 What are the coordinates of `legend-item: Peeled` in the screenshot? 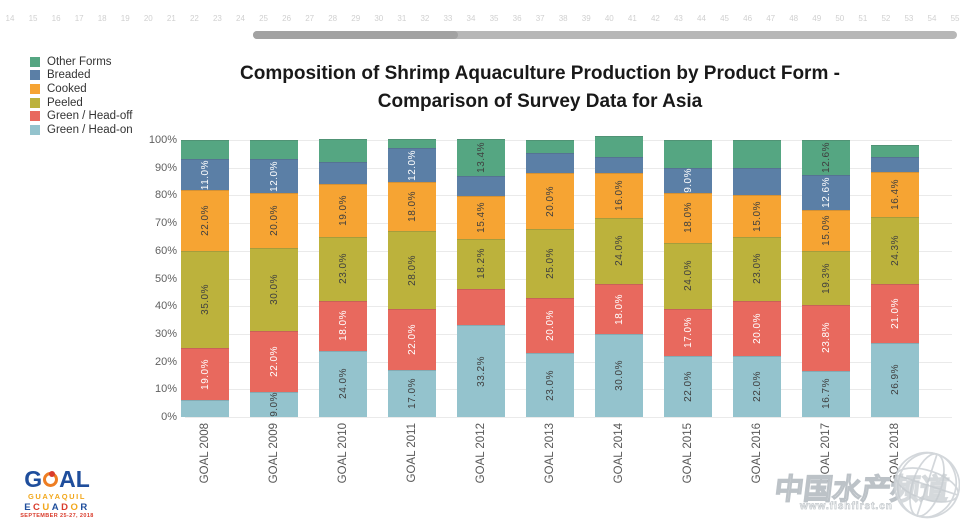 It's located at (81, 103).